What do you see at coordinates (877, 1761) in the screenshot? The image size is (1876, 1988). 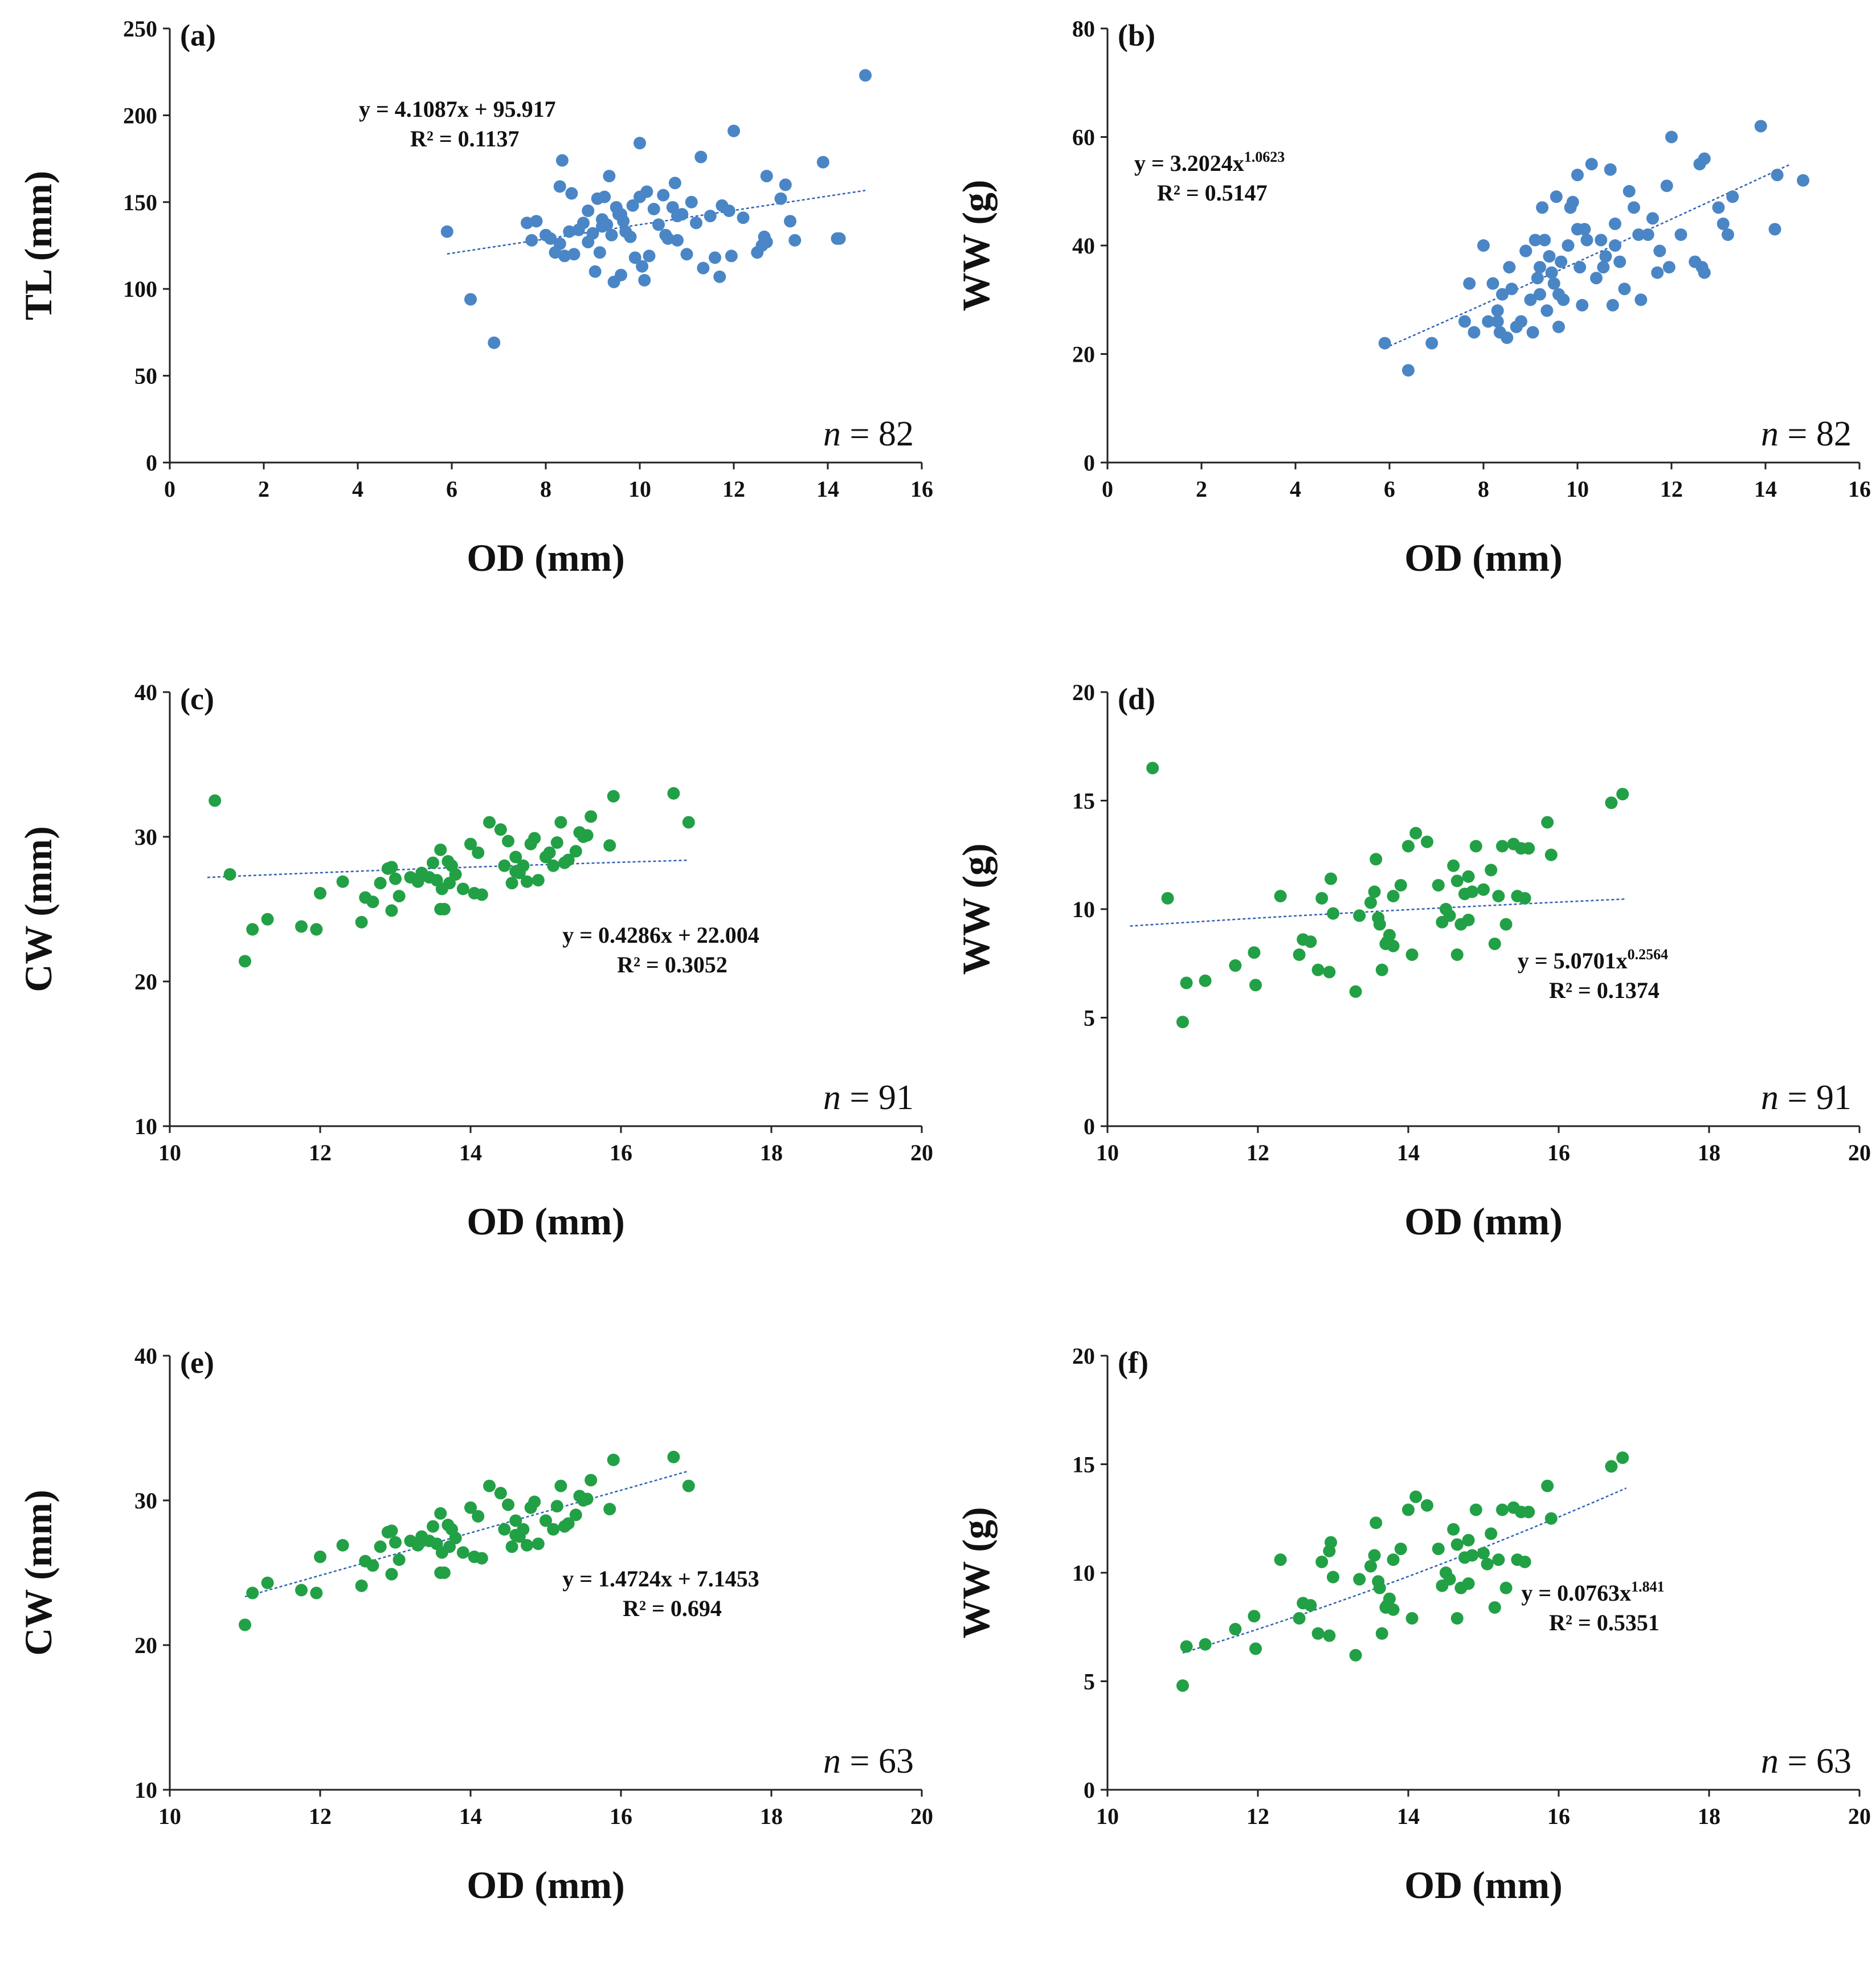 I see `sample-size-value: = 63` at bounding box center [877, 1761].